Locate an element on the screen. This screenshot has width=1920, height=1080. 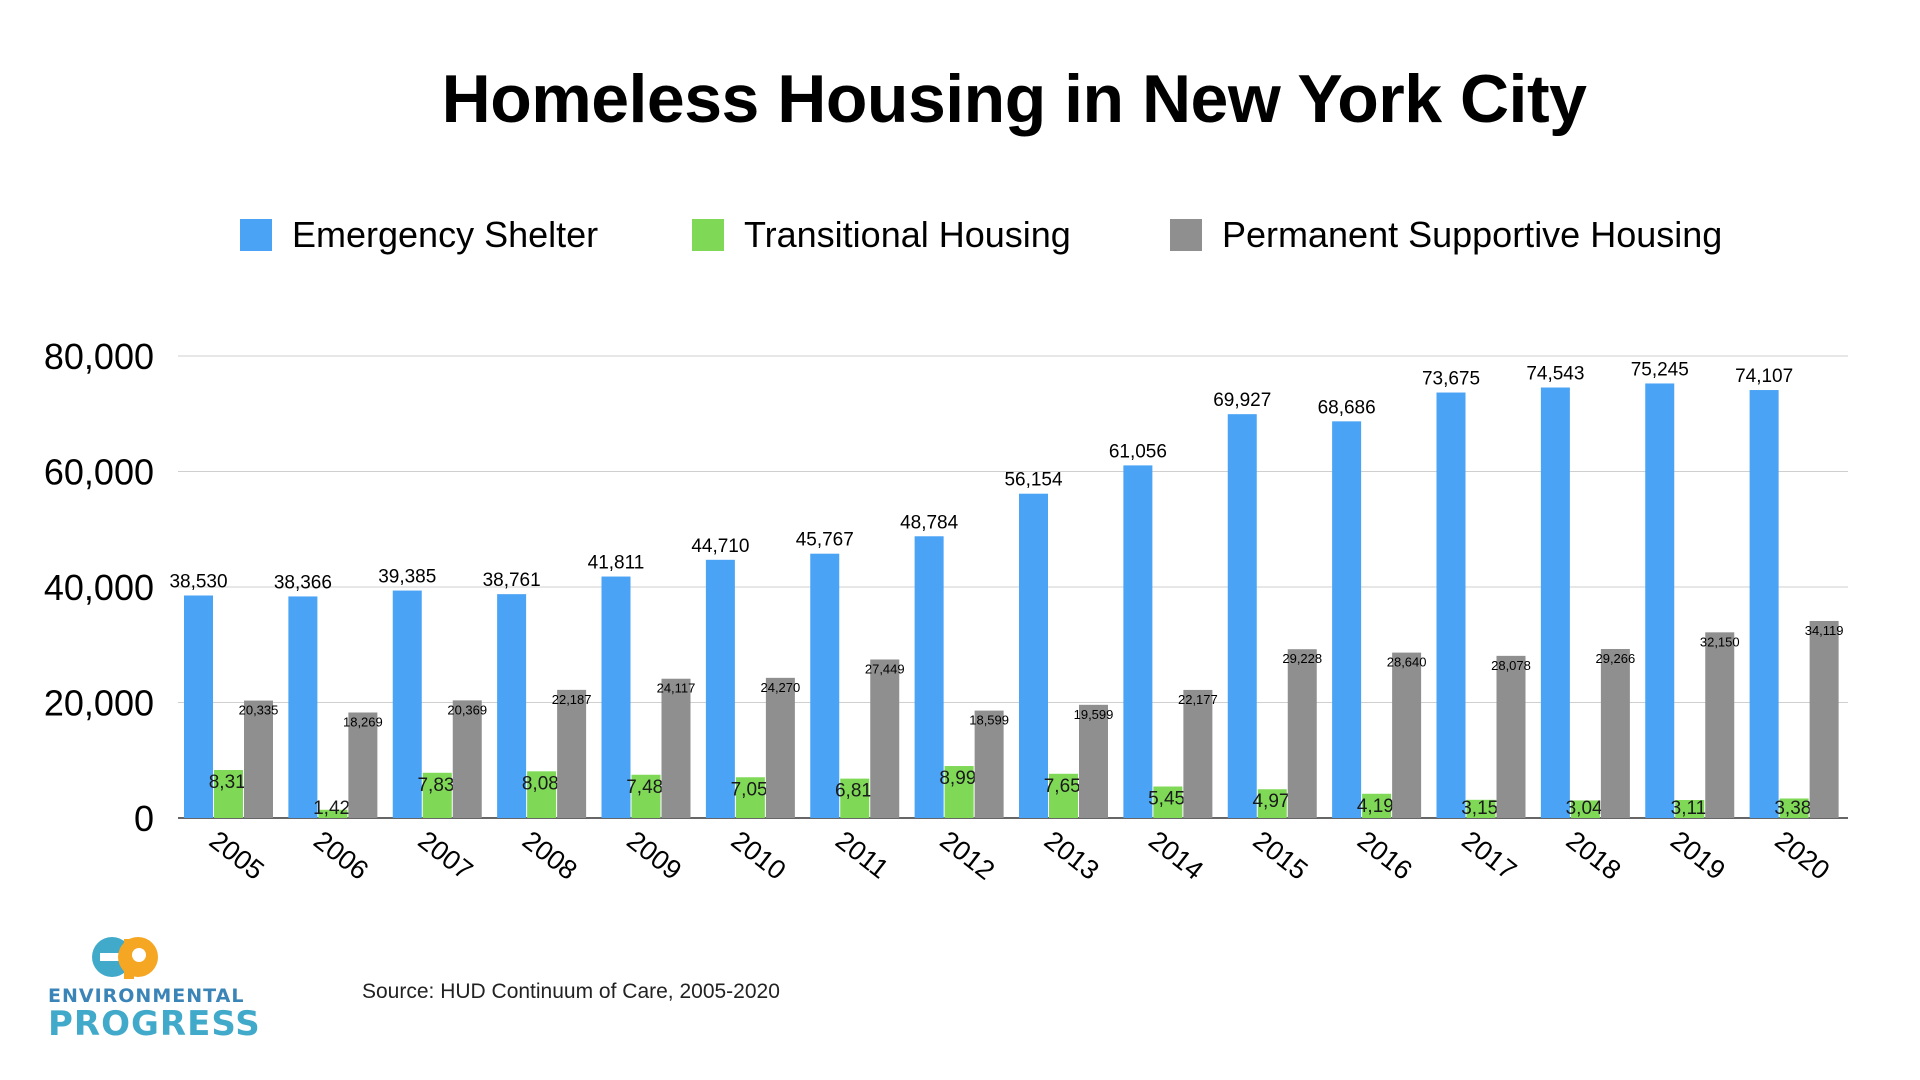
source-note: Source: HUD Continuum of Care, 2005-2020 is located at coordinates (571, 991).